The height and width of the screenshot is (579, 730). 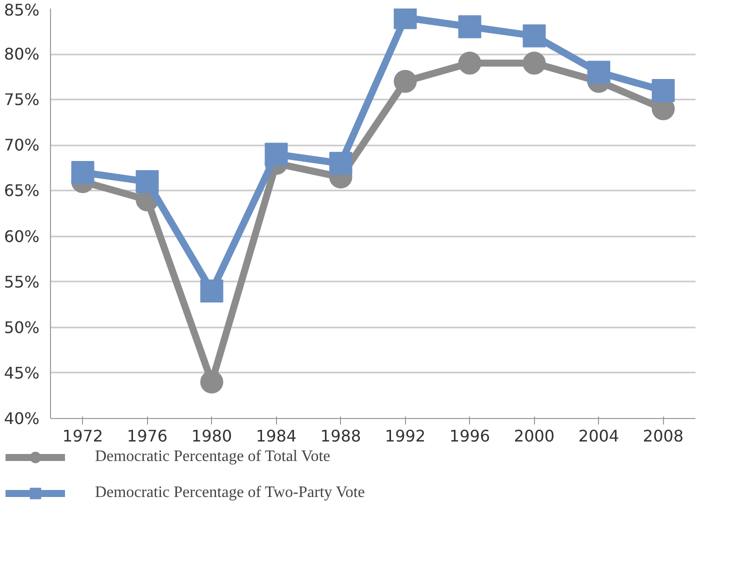 I want to click on x-tick-label: 1980, so click(x=211, y=436).